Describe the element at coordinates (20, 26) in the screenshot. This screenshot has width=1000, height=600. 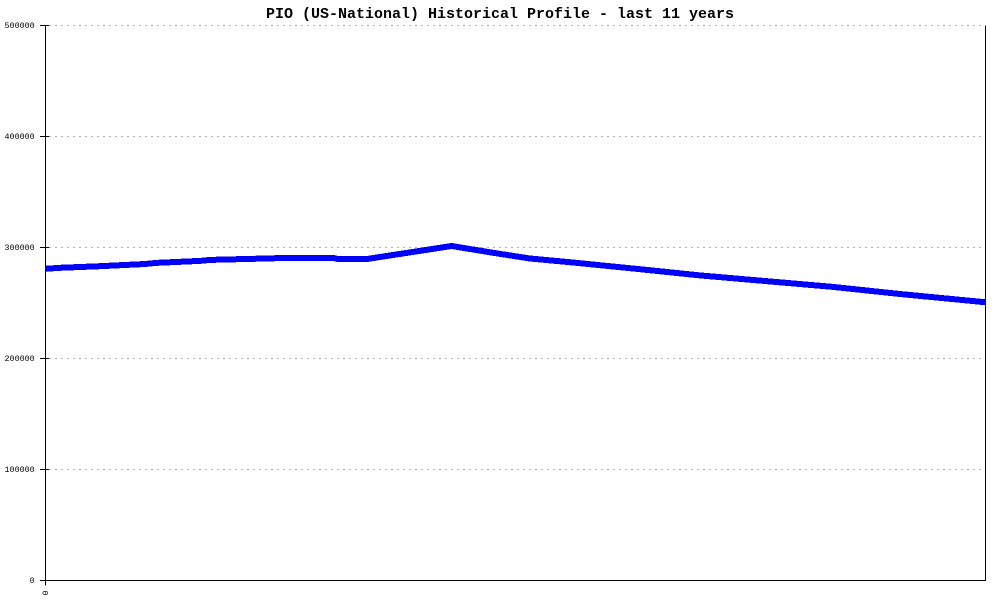
I see `svg-text: 500000` at that location.